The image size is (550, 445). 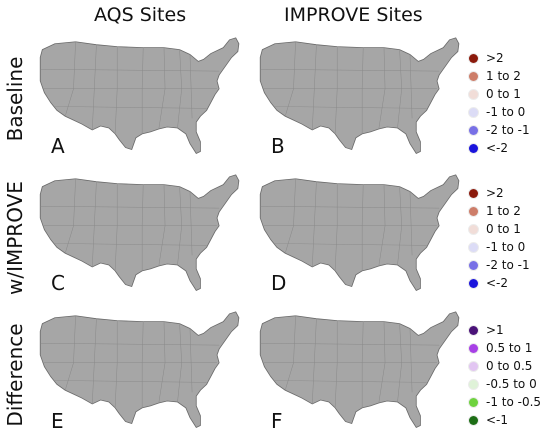 I want to click on legend-item: <-1, so click(x=505, y=420).